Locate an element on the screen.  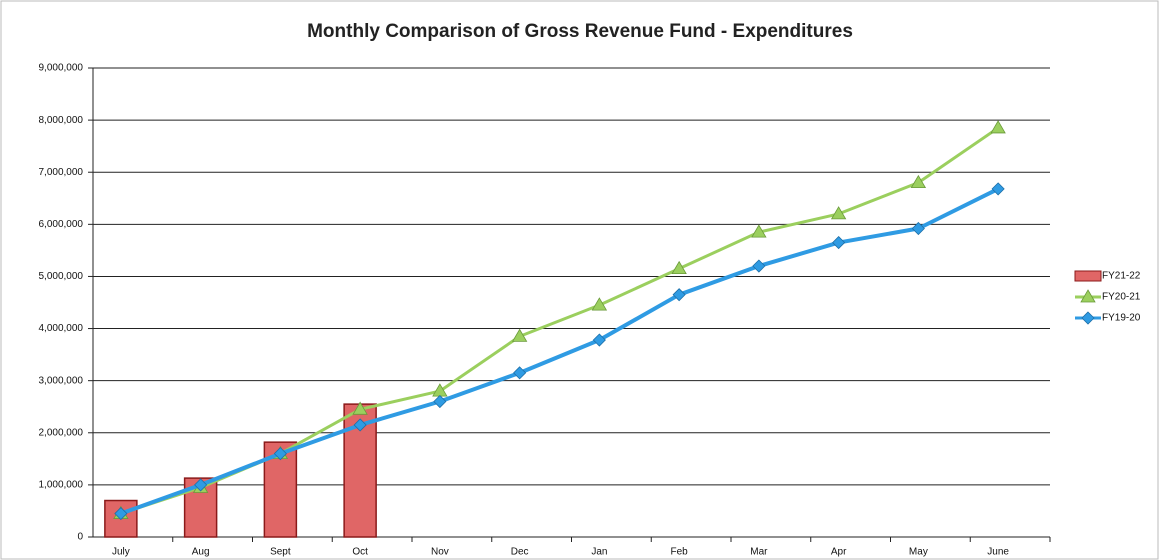
x-tick-label: Mar is located at coordinates (759, 552).